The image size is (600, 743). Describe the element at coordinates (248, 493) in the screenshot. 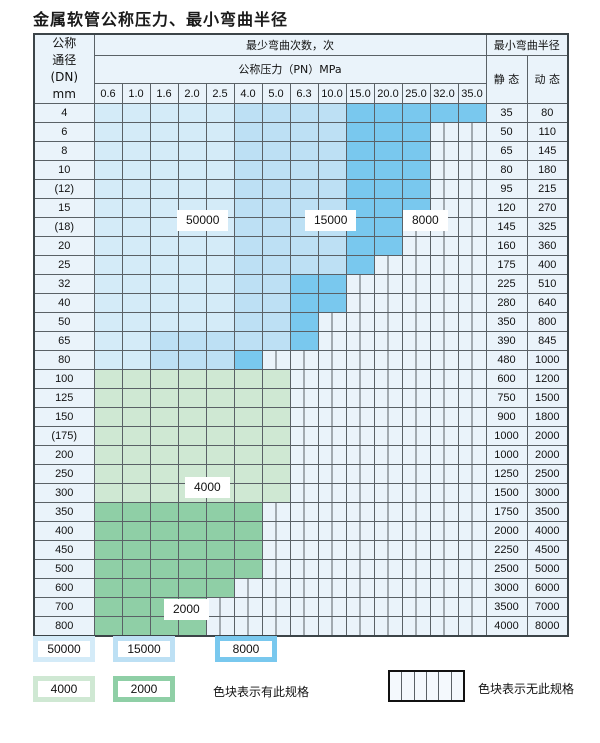

I see `cell-r20-c5` at that location.